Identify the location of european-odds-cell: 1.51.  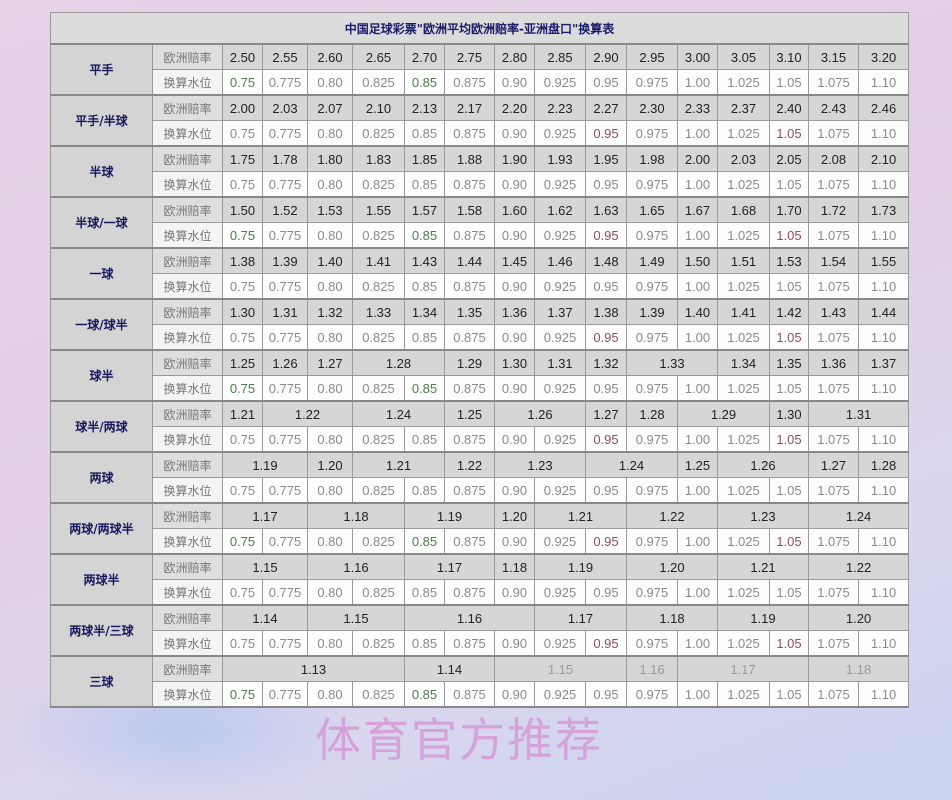
(743, 260).